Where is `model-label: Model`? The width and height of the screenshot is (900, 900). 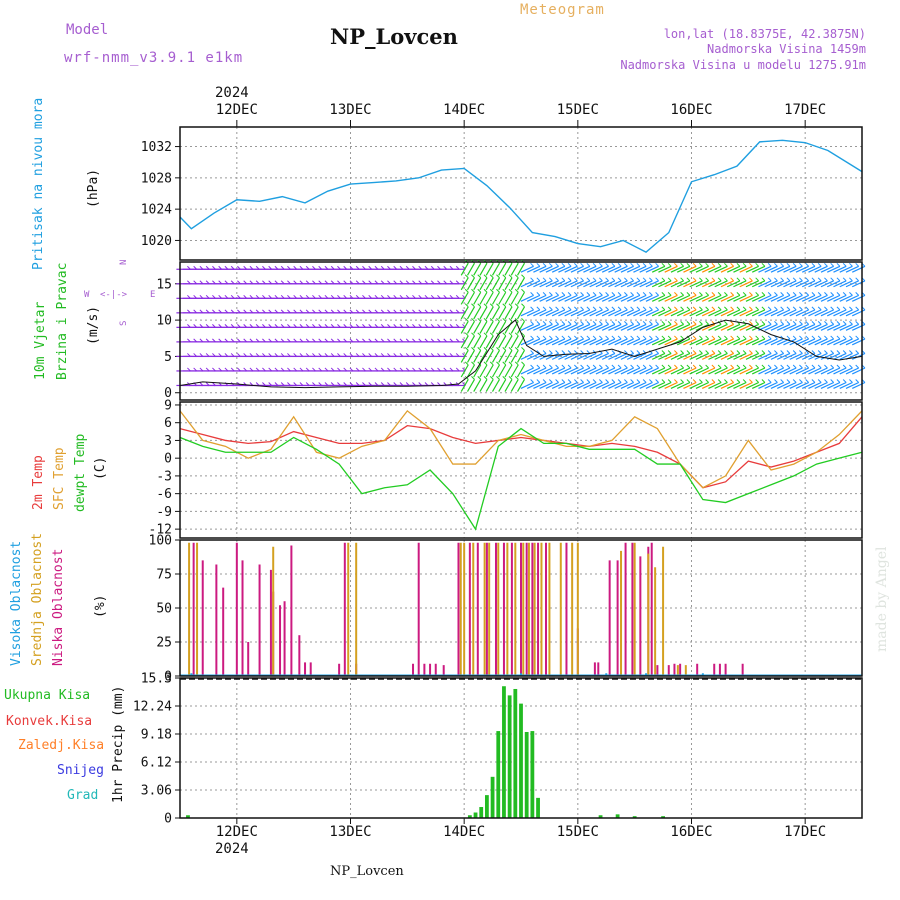 model-label: Model is located at coordinates (87, 30).